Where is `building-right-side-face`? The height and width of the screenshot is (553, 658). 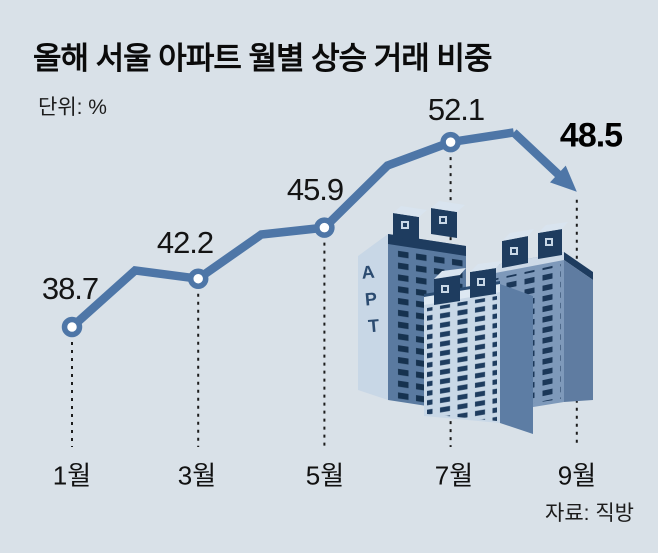
building-right-side-face is located at coordinates (578, 331).